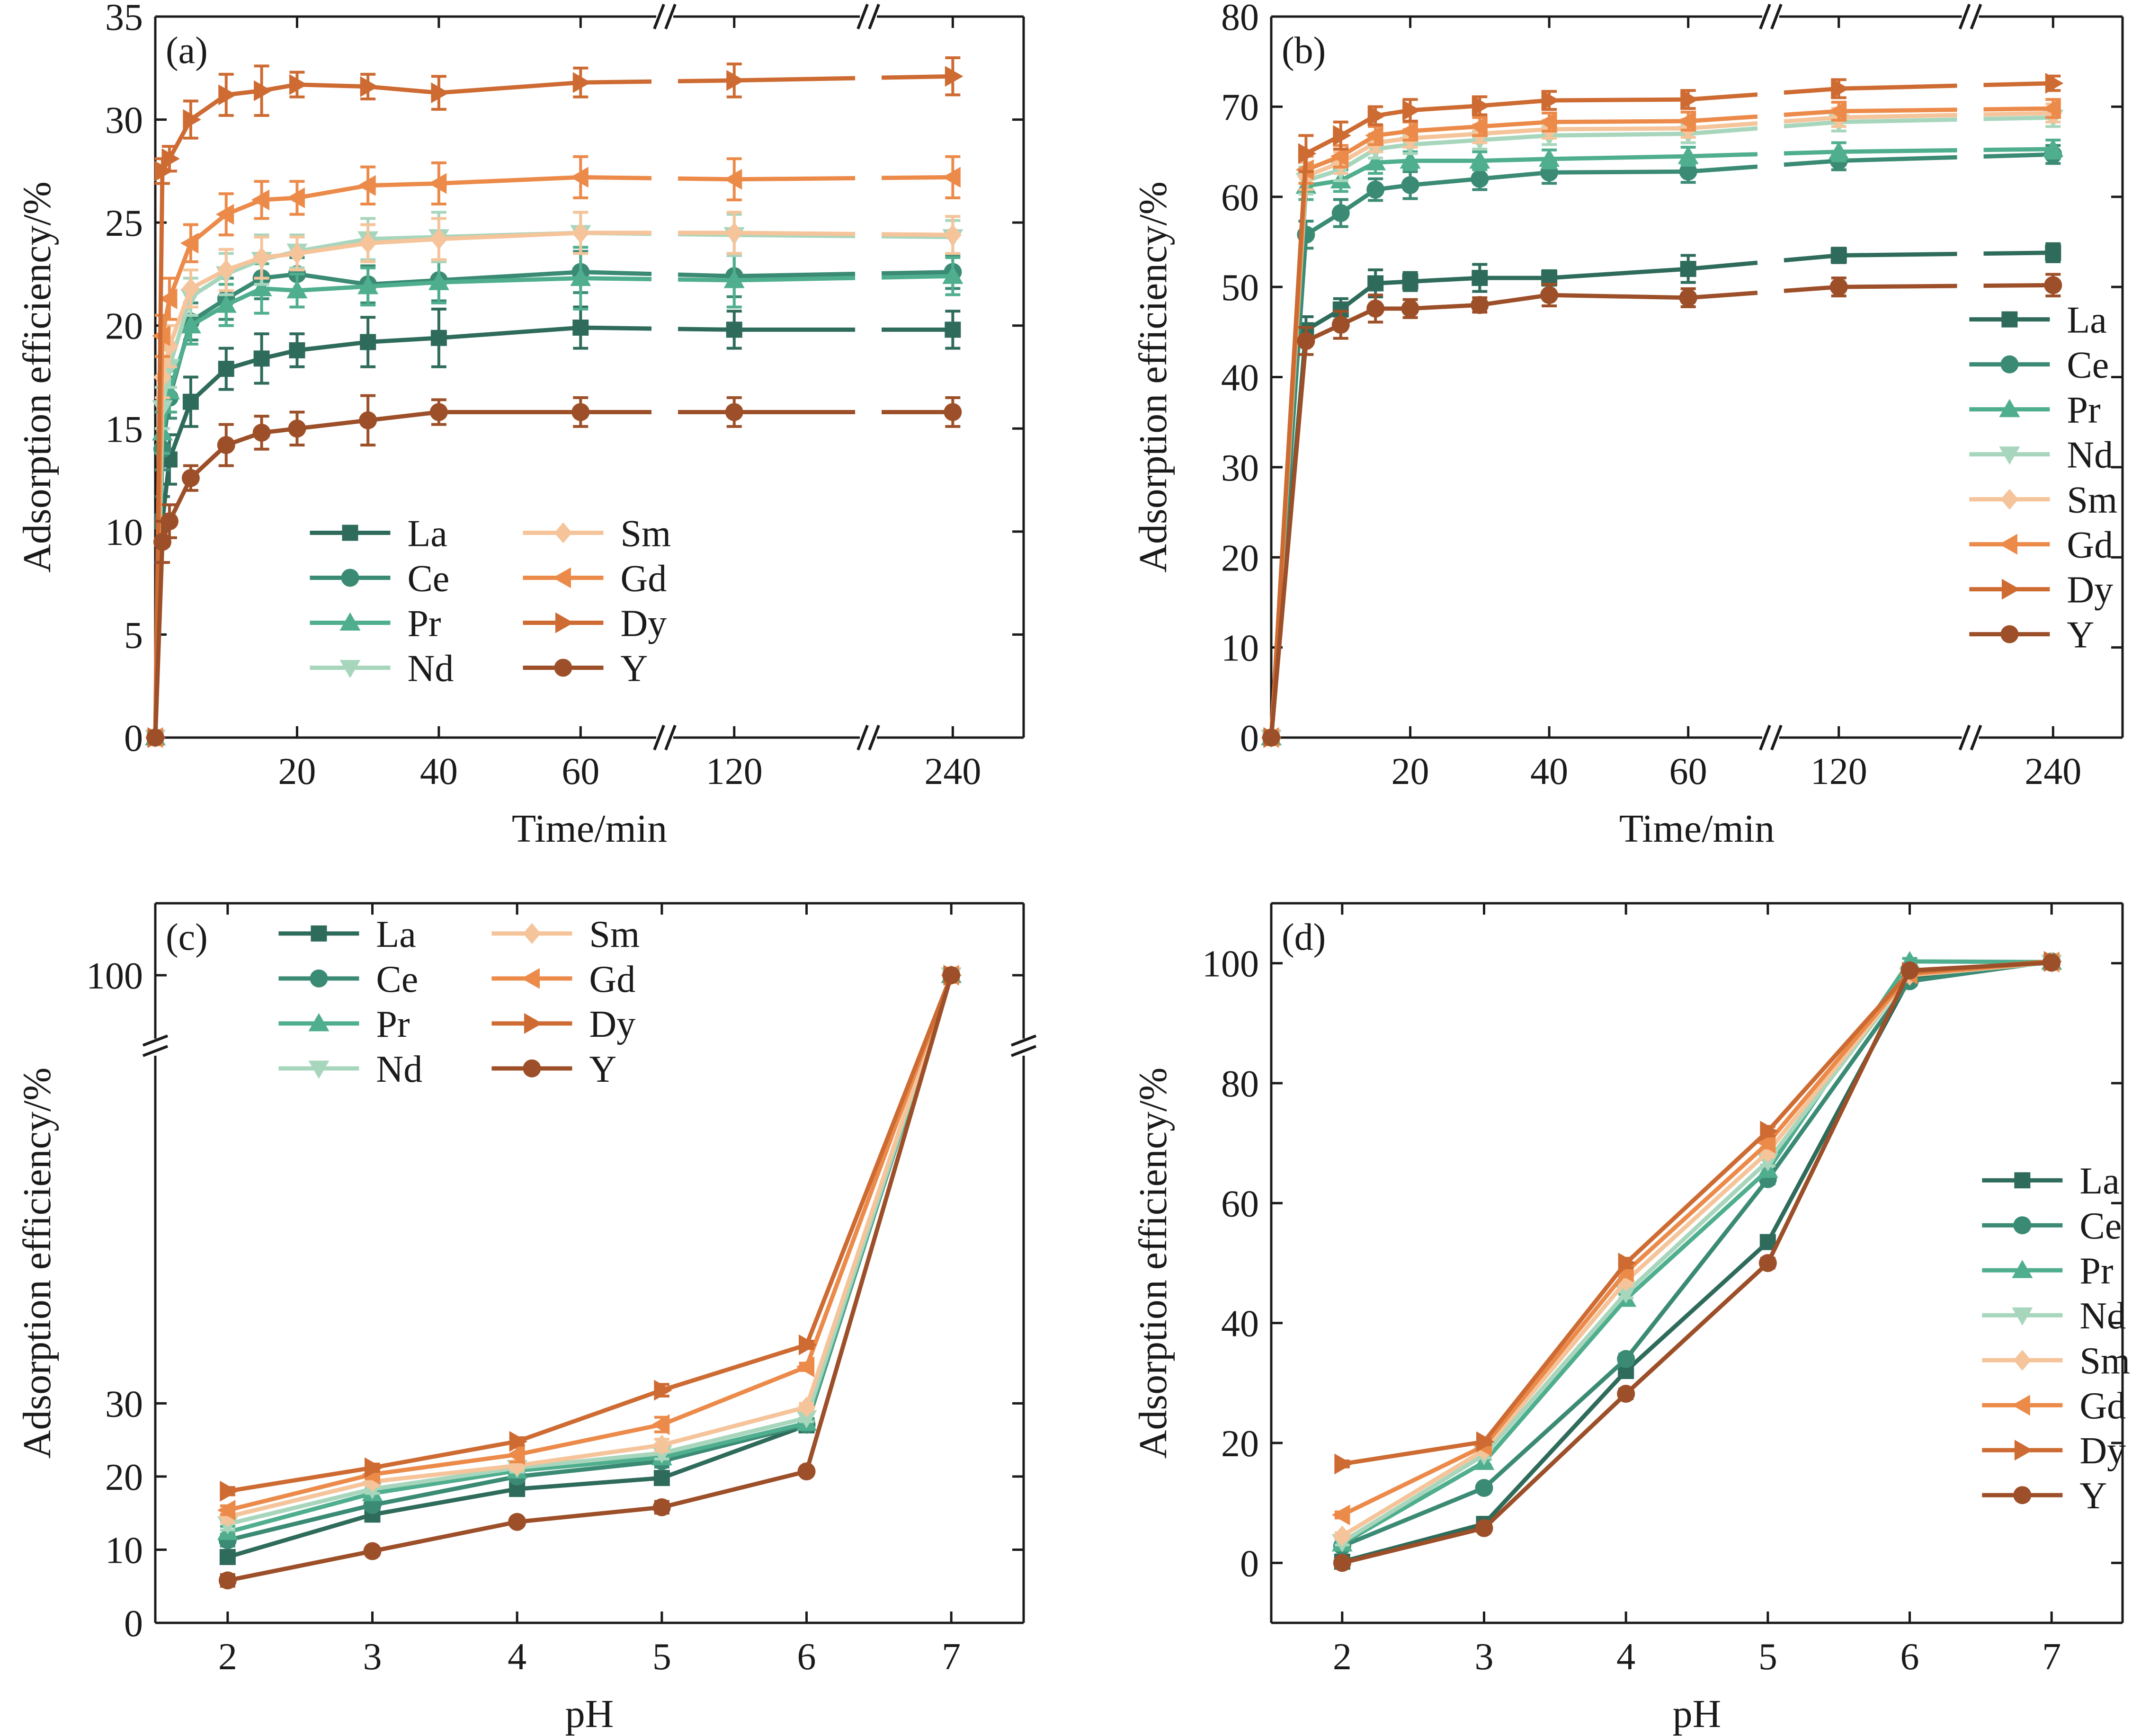  Describe the element at coordinates (297, 771) in the screenshot. I see `x-tick-label: 20` at that location.